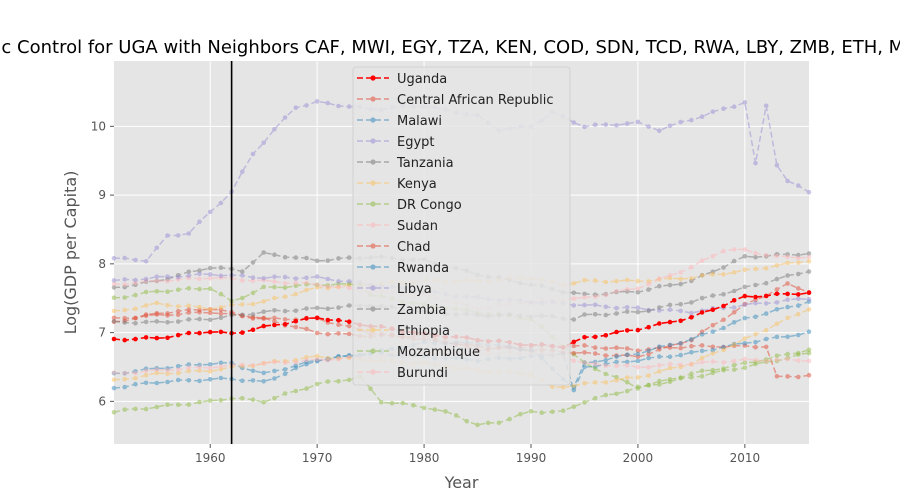  I want to click on x-tick-label: 1960, so click(210, 458).